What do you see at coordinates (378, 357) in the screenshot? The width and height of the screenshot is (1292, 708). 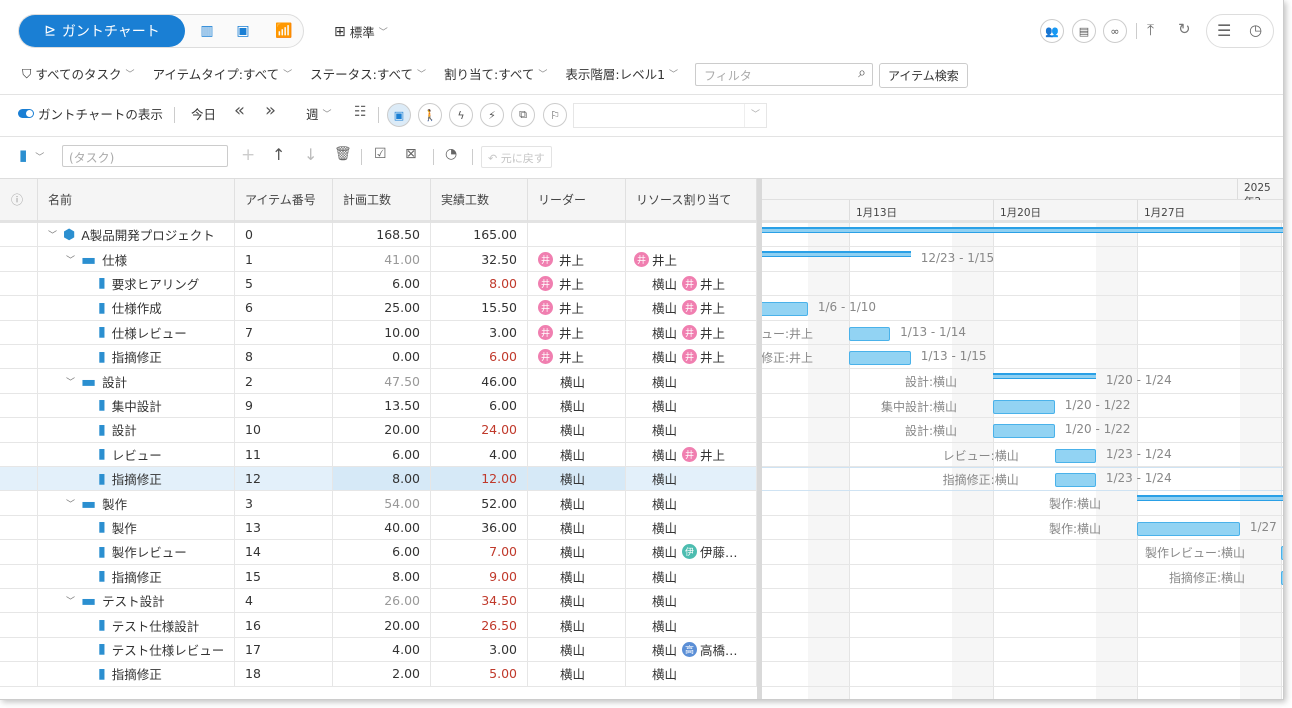 I see `table-row: ▮ 指摘修正 8 0.00 6.00 井井上 横山井井上` at bounding box center [378, 357].